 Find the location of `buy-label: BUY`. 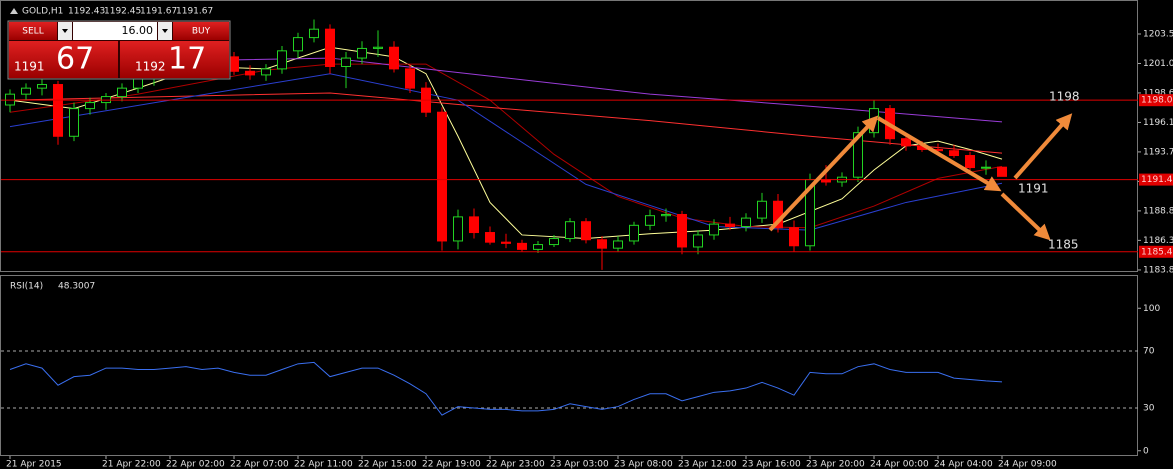

buy-label: BUY is located at coordinates (201, 32).